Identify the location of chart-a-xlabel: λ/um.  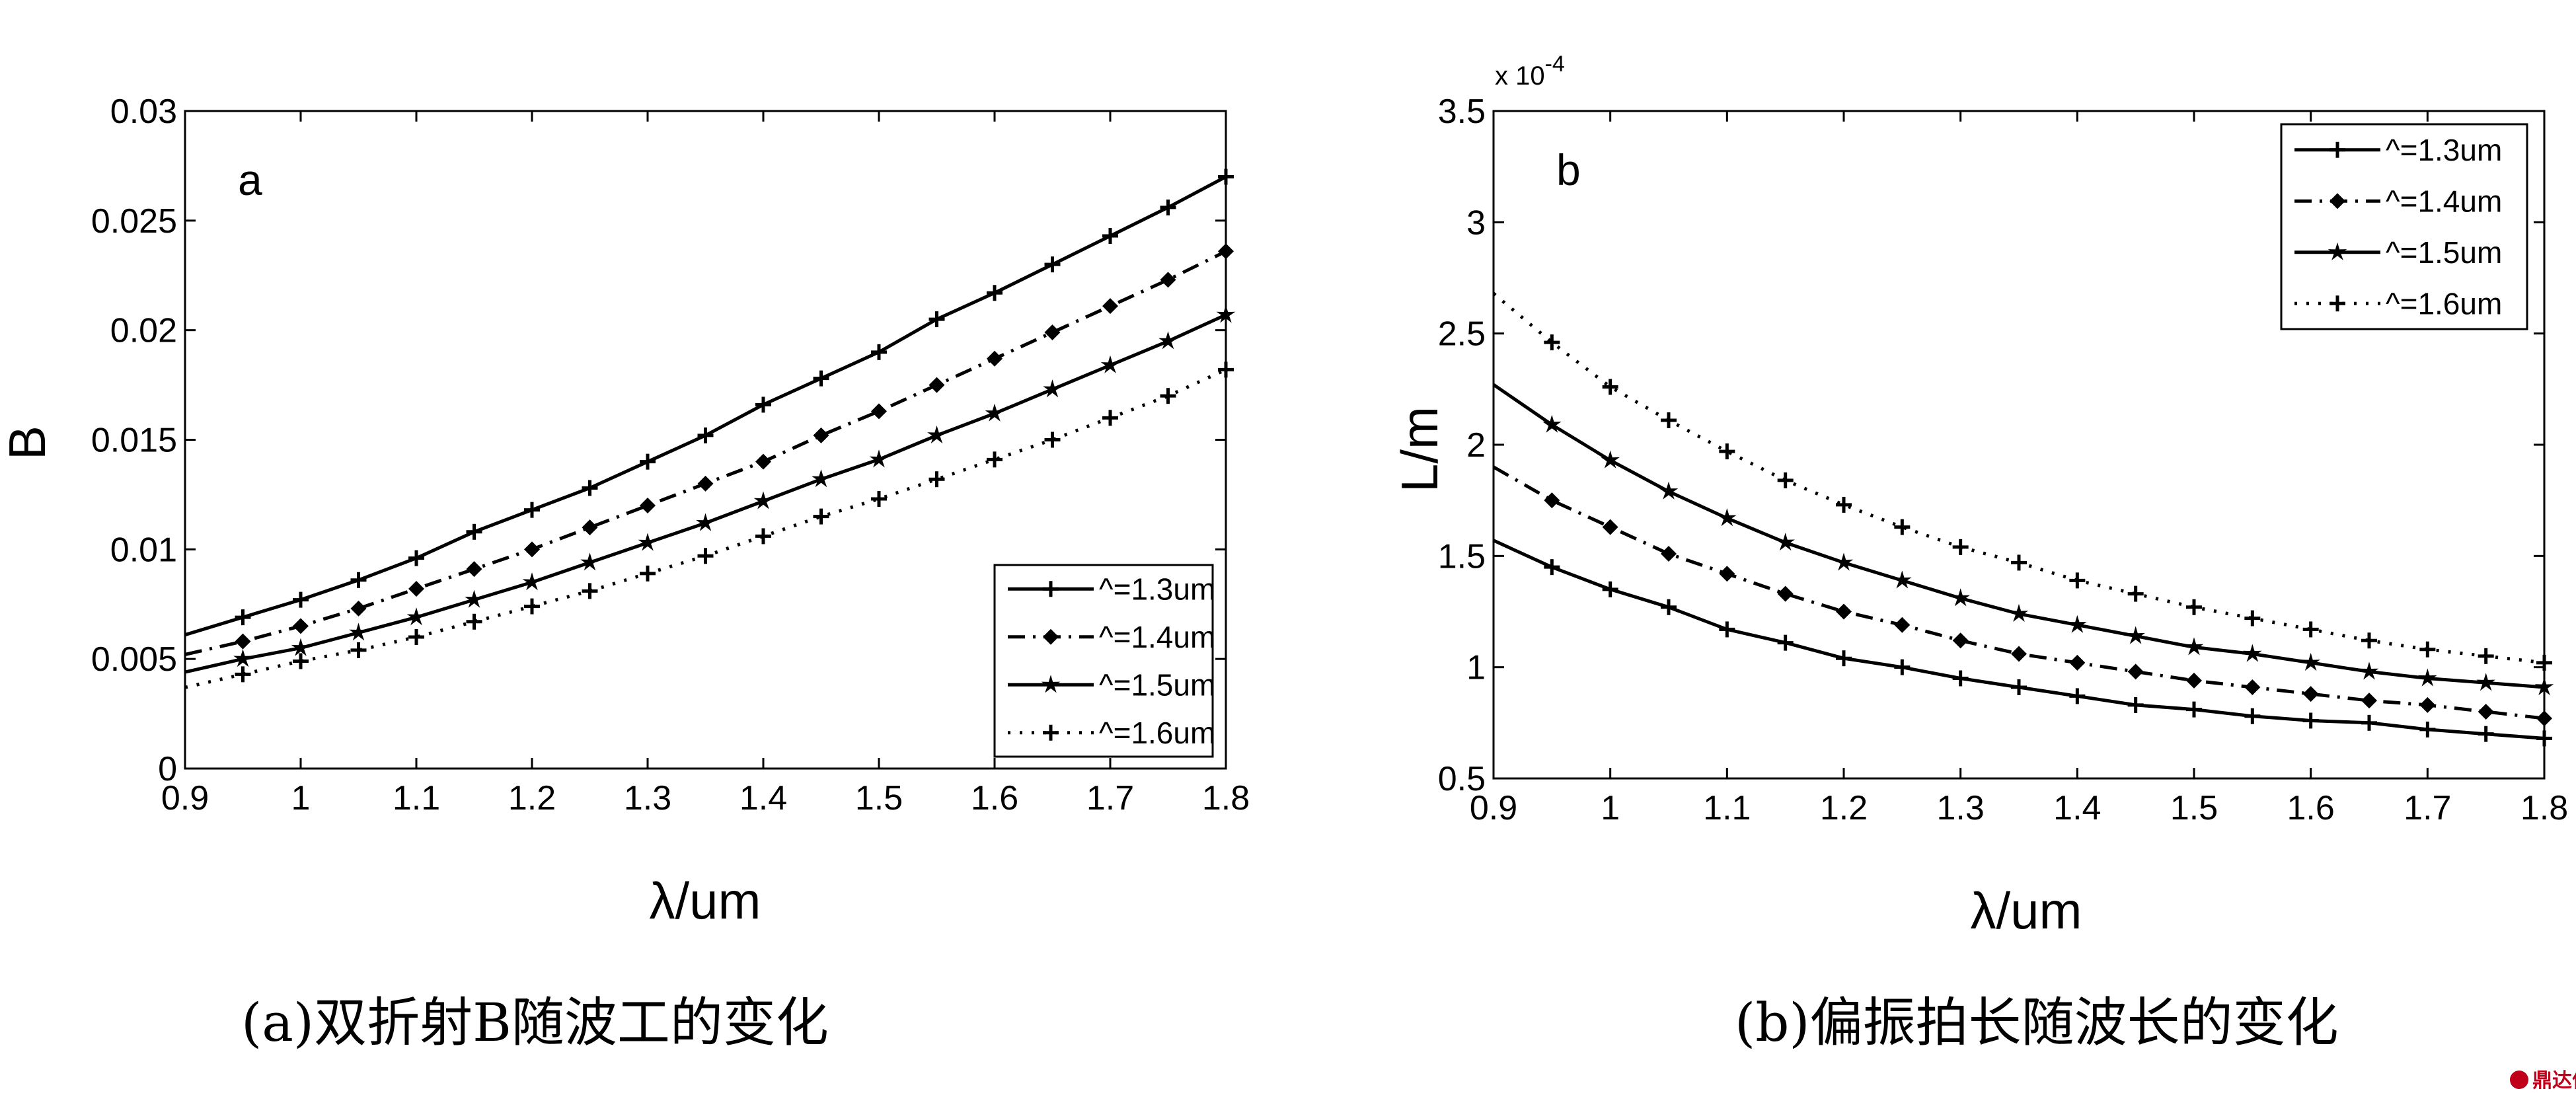
(705, 901).